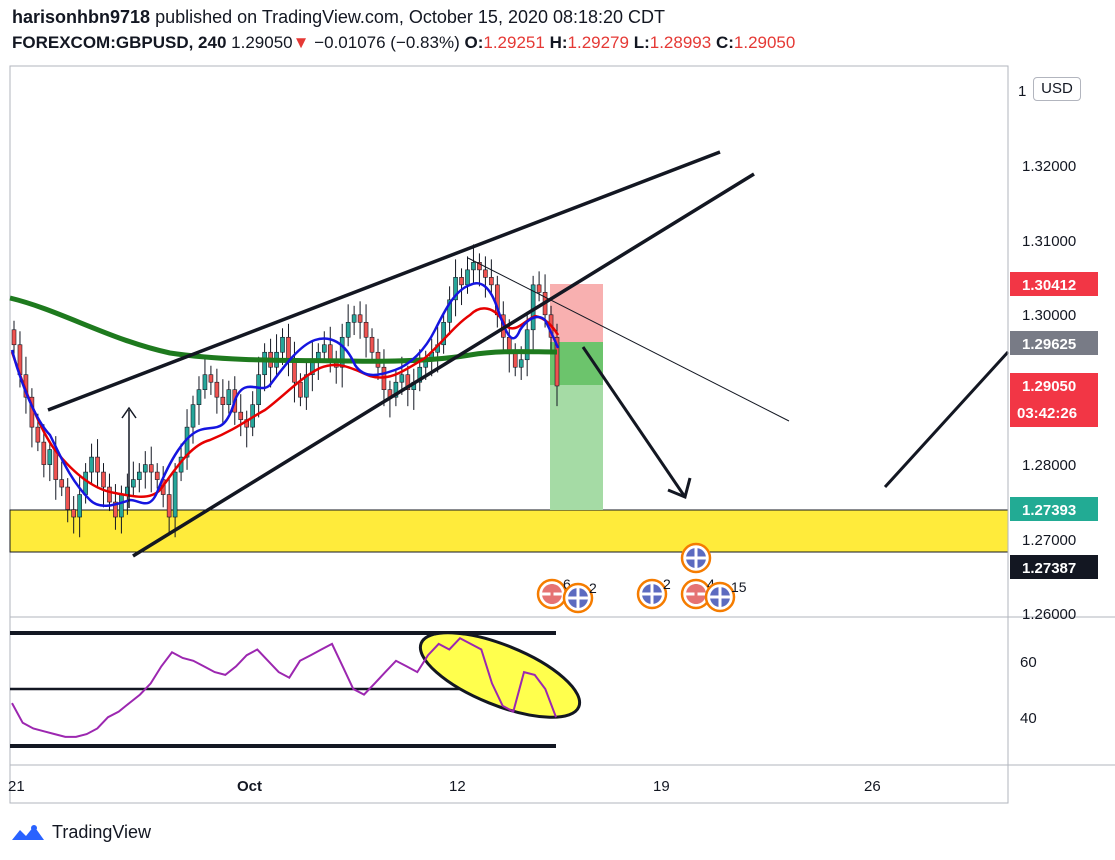 The width and height of the screenshot is (1115, 860). Describe the element at coordinates (725, 596) in the screenshot. I see `uk-flag-icon: 15` at that location.